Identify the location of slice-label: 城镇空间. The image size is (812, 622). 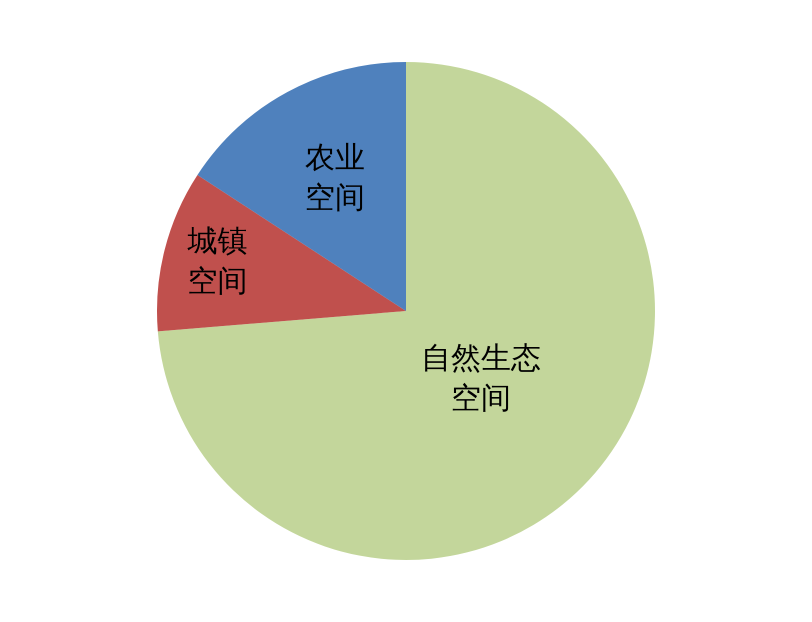
(217, 262).